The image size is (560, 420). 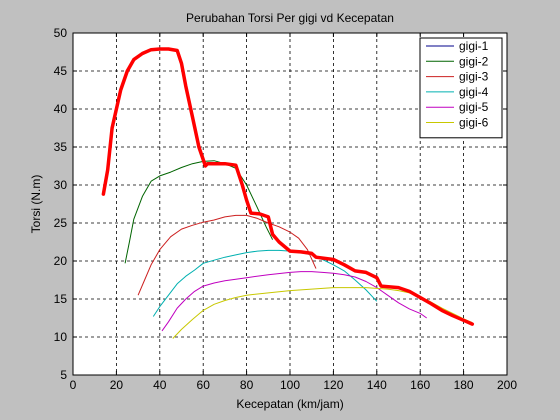 What do you see at coordinates (117, 385) in the screenshot?
I see `x-tick-label: 20` at bounding box center [117, 385].